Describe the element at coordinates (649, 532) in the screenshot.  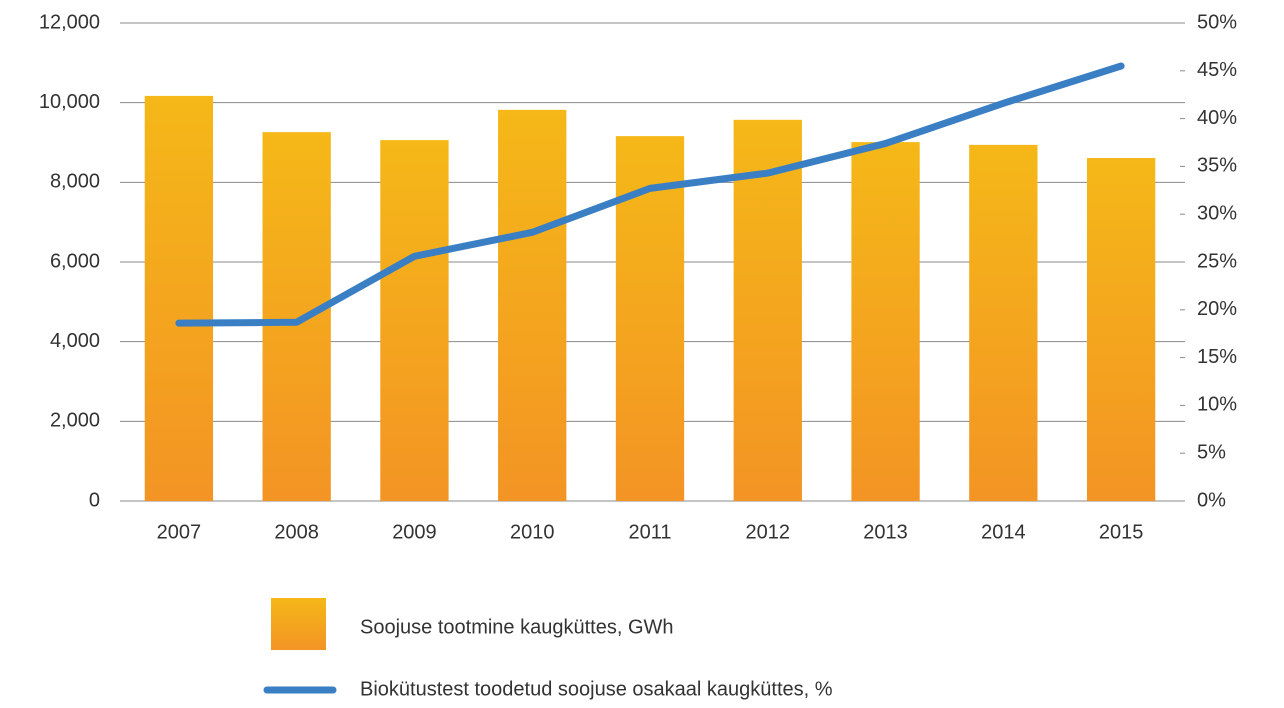
I see `x-tick-label: 2011` at that location.